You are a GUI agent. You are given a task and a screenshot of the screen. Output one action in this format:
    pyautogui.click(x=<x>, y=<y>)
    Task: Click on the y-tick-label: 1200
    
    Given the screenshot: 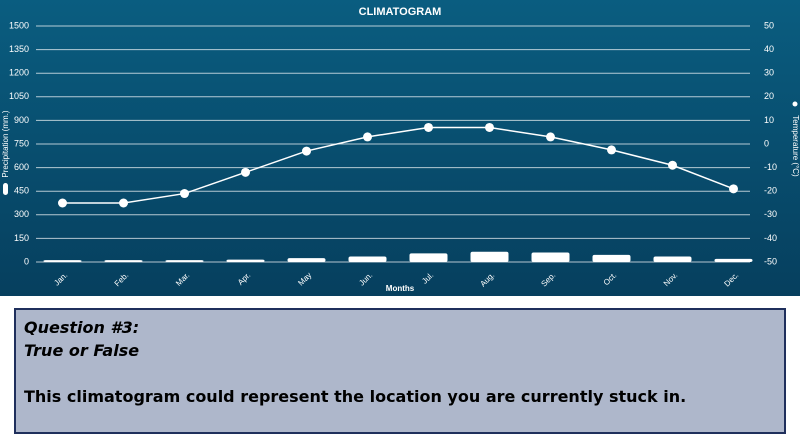 What is the action you would take?
    pyautogui.click(x=19, y=73)
    